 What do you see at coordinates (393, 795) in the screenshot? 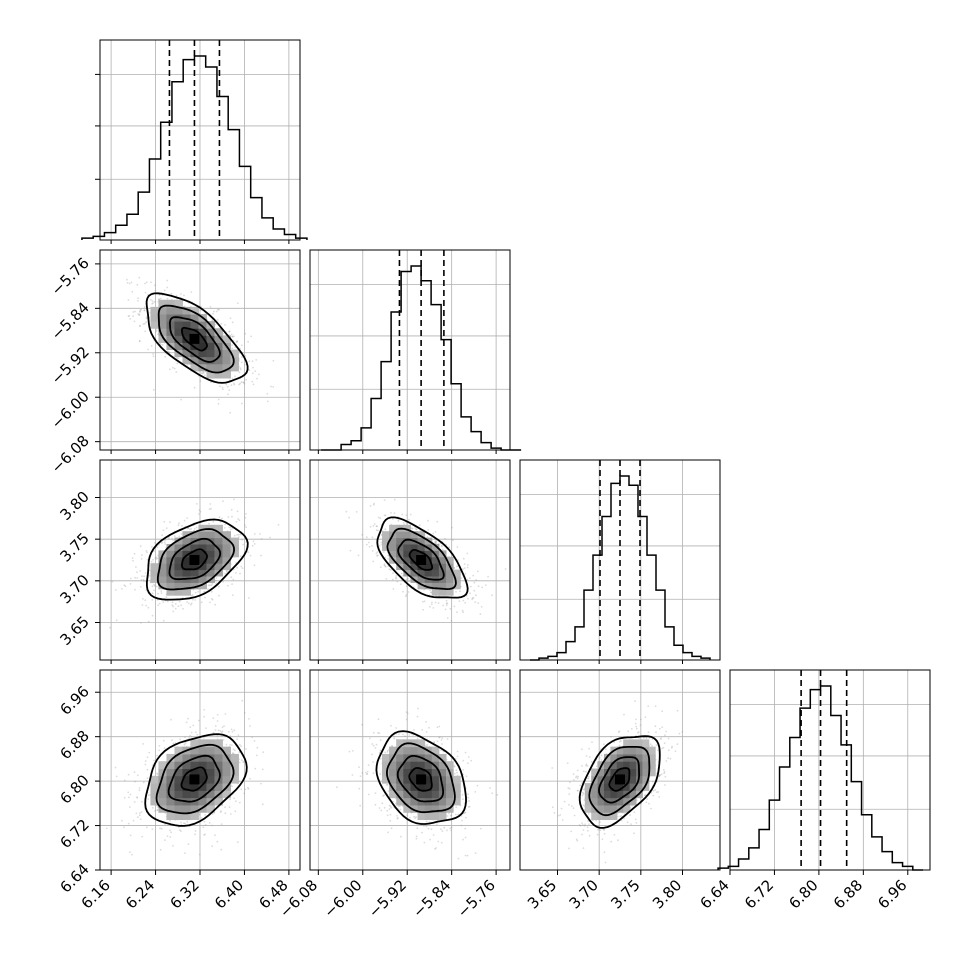
I see `scatter-panel-3-1: −6.08 −6.00 −5.92 −5.84 −5.76` at bounding box center [393, 795].